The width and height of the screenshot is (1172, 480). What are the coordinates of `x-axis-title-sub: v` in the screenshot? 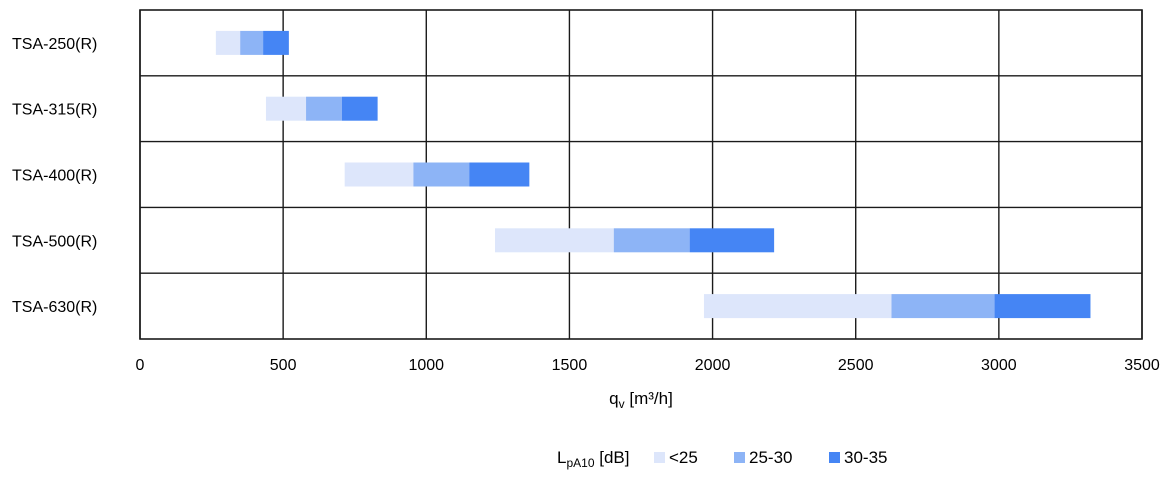 It's located at (622, 404).